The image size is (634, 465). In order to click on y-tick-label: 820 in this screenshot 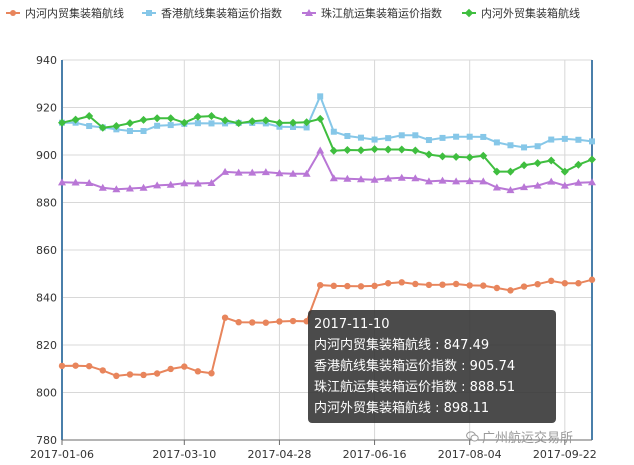, I will do `click(46, 345)`.